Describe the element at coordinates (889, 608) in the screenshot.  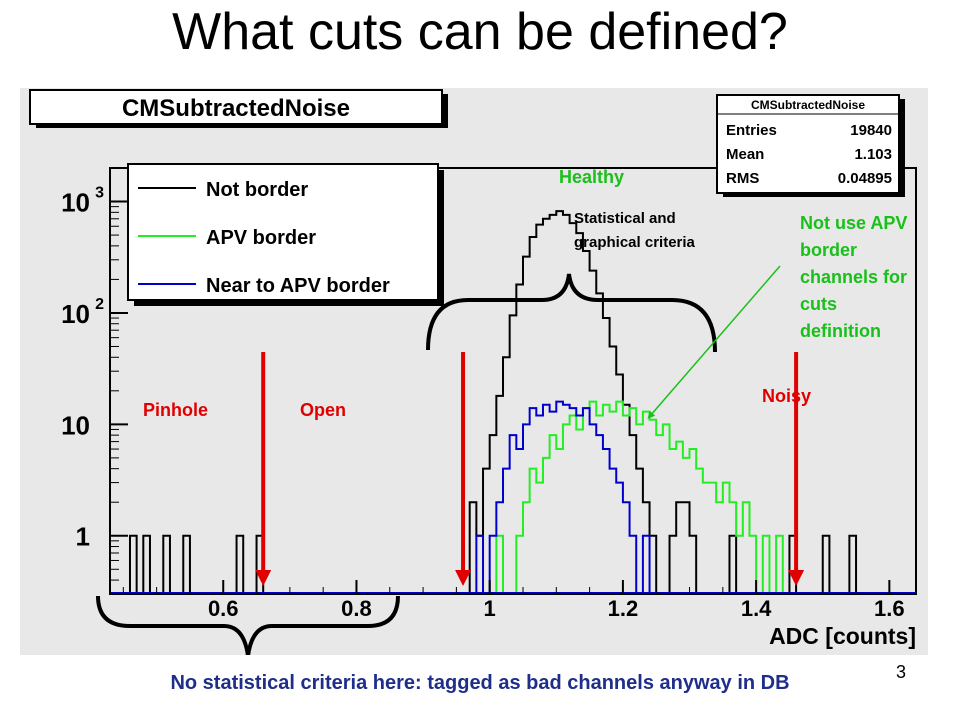
I see `x-tick-label: 1.6` at that location.